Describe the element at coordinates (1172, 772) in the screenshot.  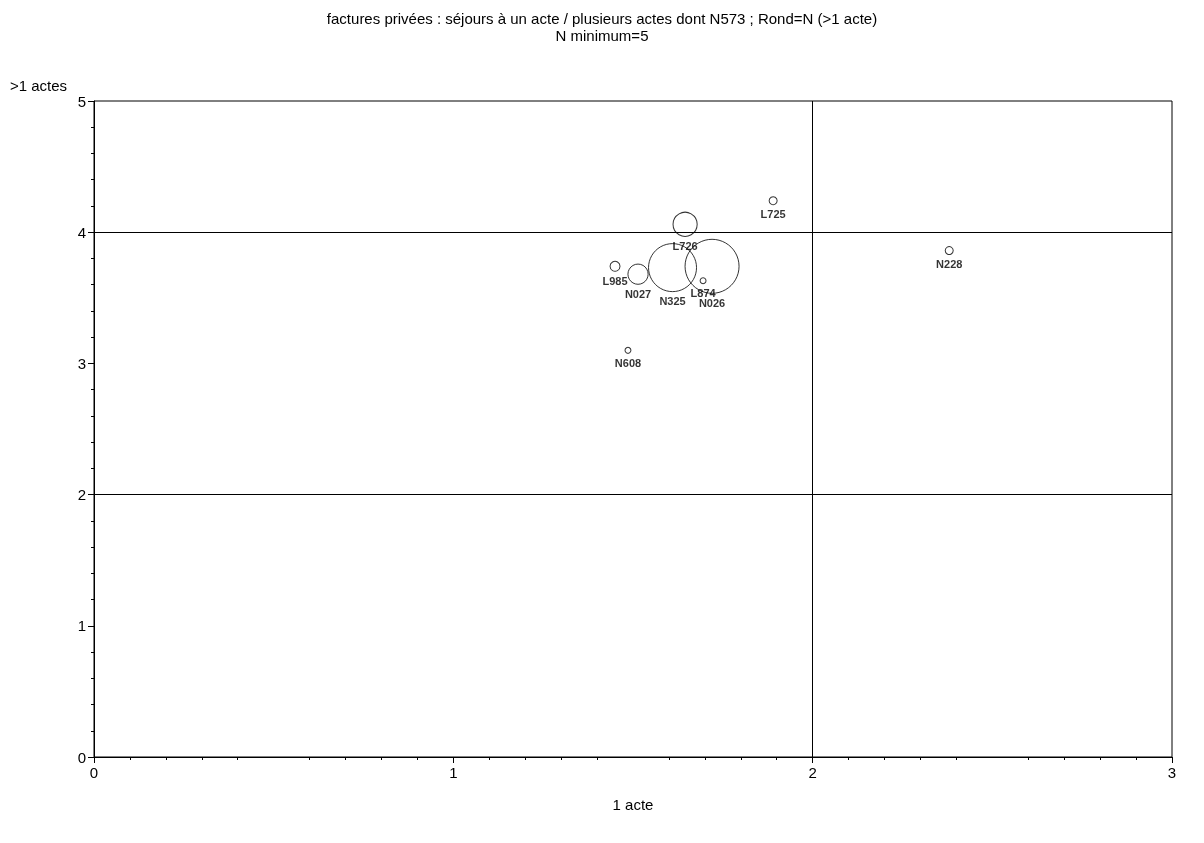
I see `x-tick-label: 3` at that location.